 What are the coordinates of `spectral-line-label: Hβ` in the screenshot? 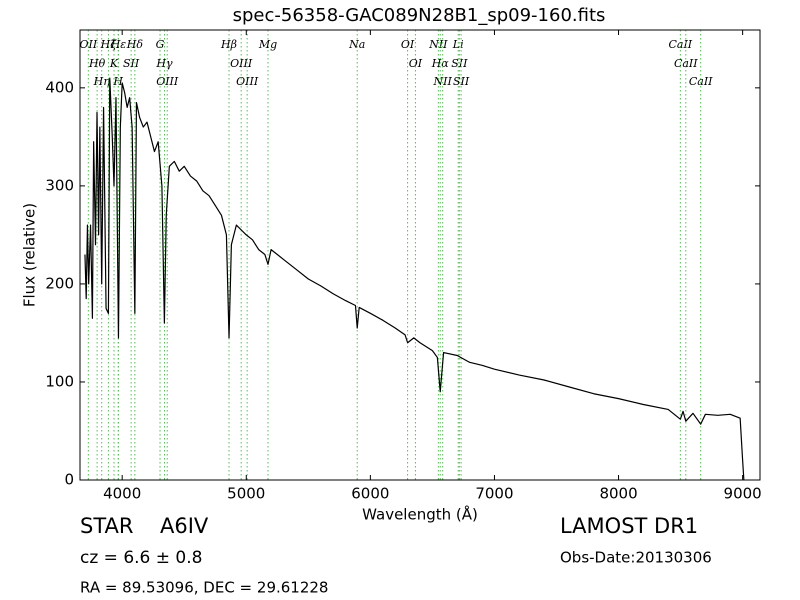 It's located at (228, 44).